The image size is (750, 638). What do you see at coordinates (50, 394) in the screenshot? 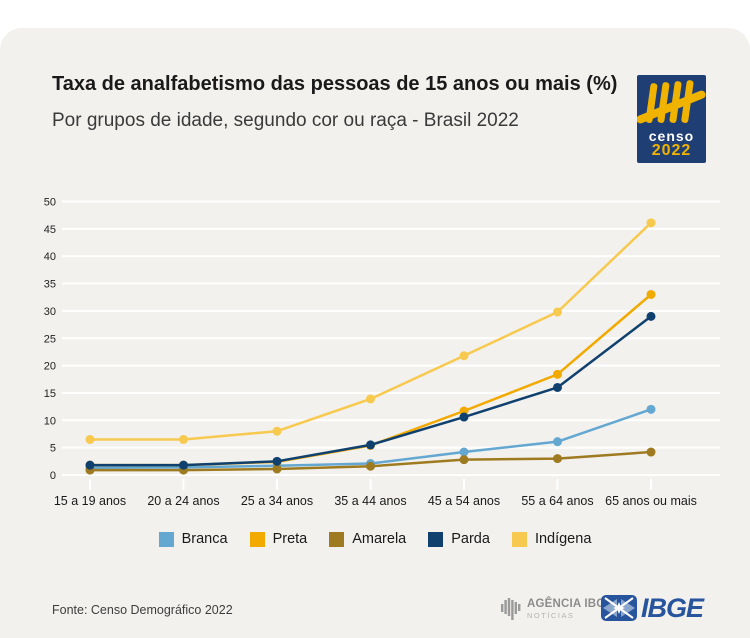
I see `y-axis-tick-label: 15` at bounding box center [50, 394].